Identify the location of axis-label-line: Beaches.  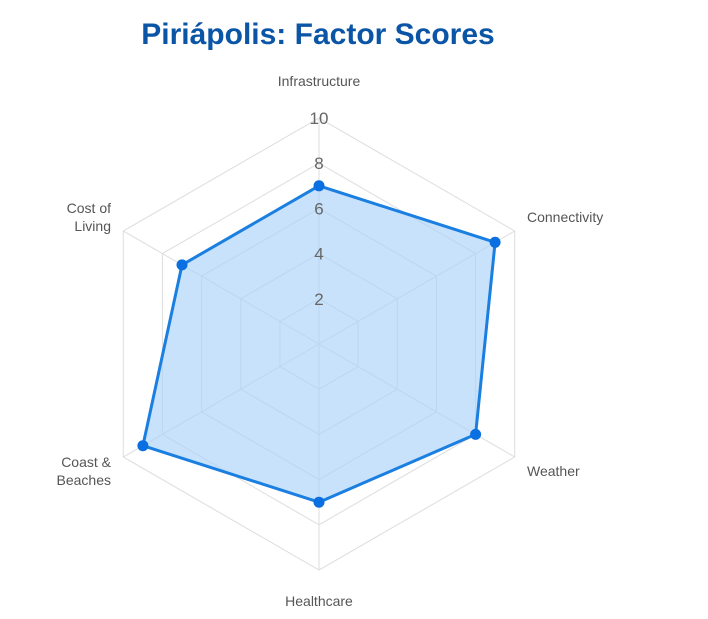
(84, 480).